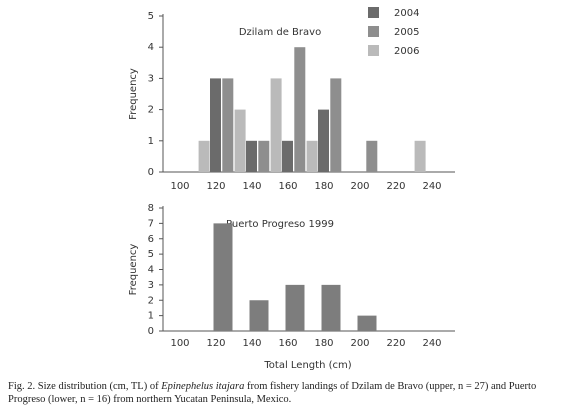 This screenshot has height=420, width=580. I want to click on chart-title: Puerto Progreso 1999, so click(280, 224).